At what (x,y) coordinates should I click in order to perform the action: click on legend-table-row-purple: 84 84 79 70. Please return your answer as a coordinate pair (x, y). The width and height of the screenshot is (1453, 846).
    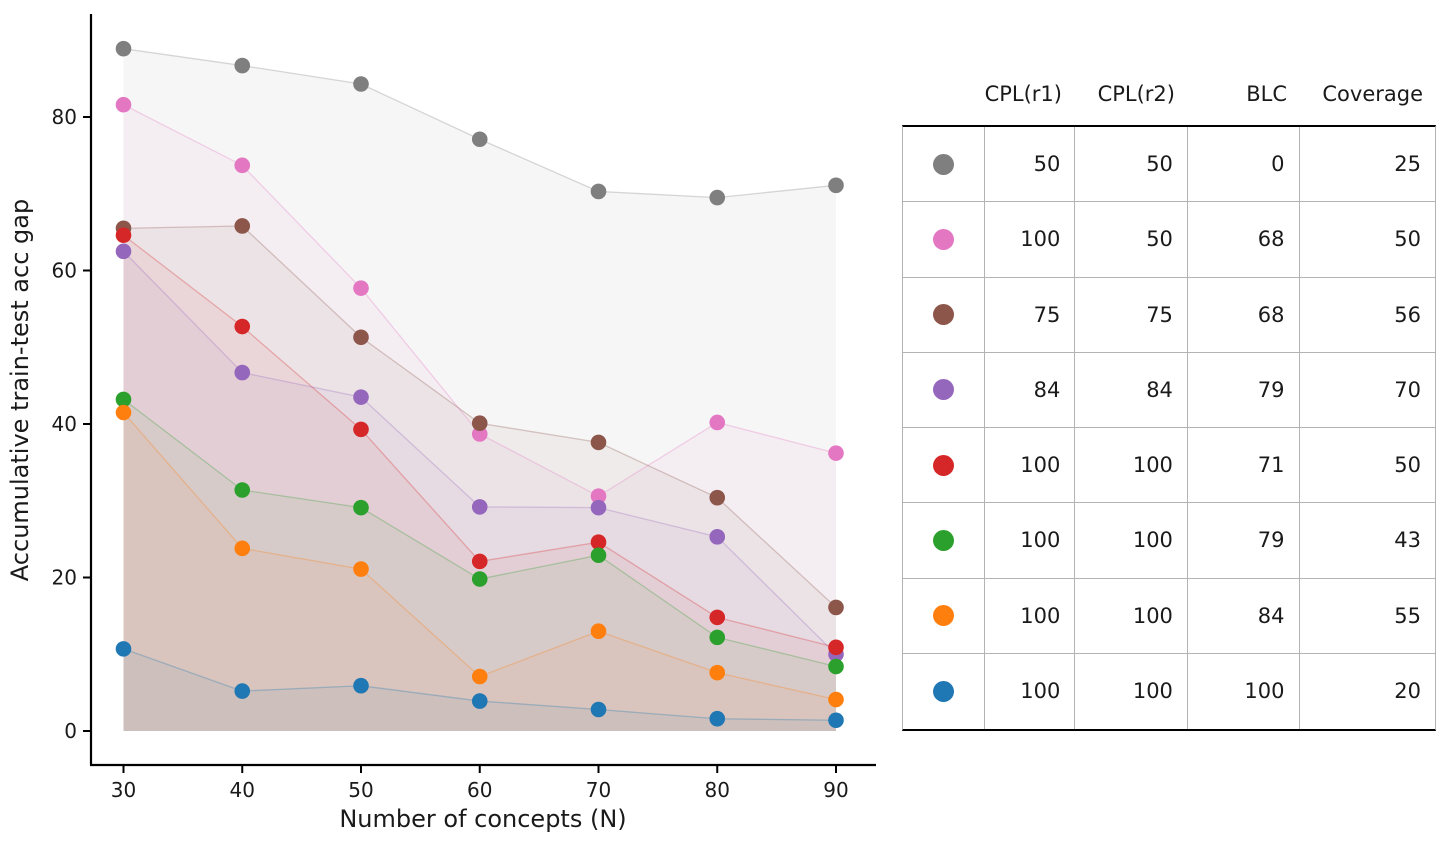
    Looking at the image, I should click on (1169, 390).